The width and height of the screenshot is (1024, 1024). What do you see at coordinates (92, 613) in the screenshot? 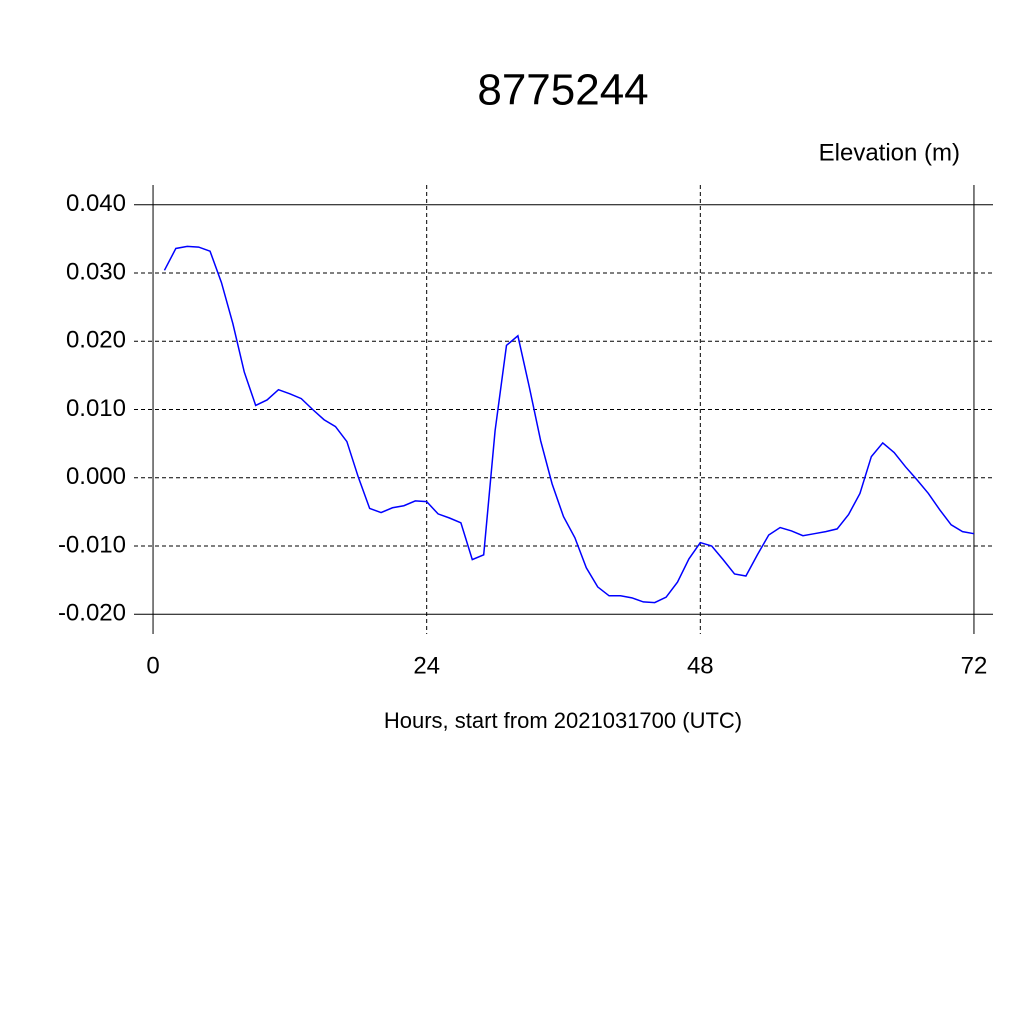
I see `y-tick-label: -0.020` at bounding box center [92, 613].